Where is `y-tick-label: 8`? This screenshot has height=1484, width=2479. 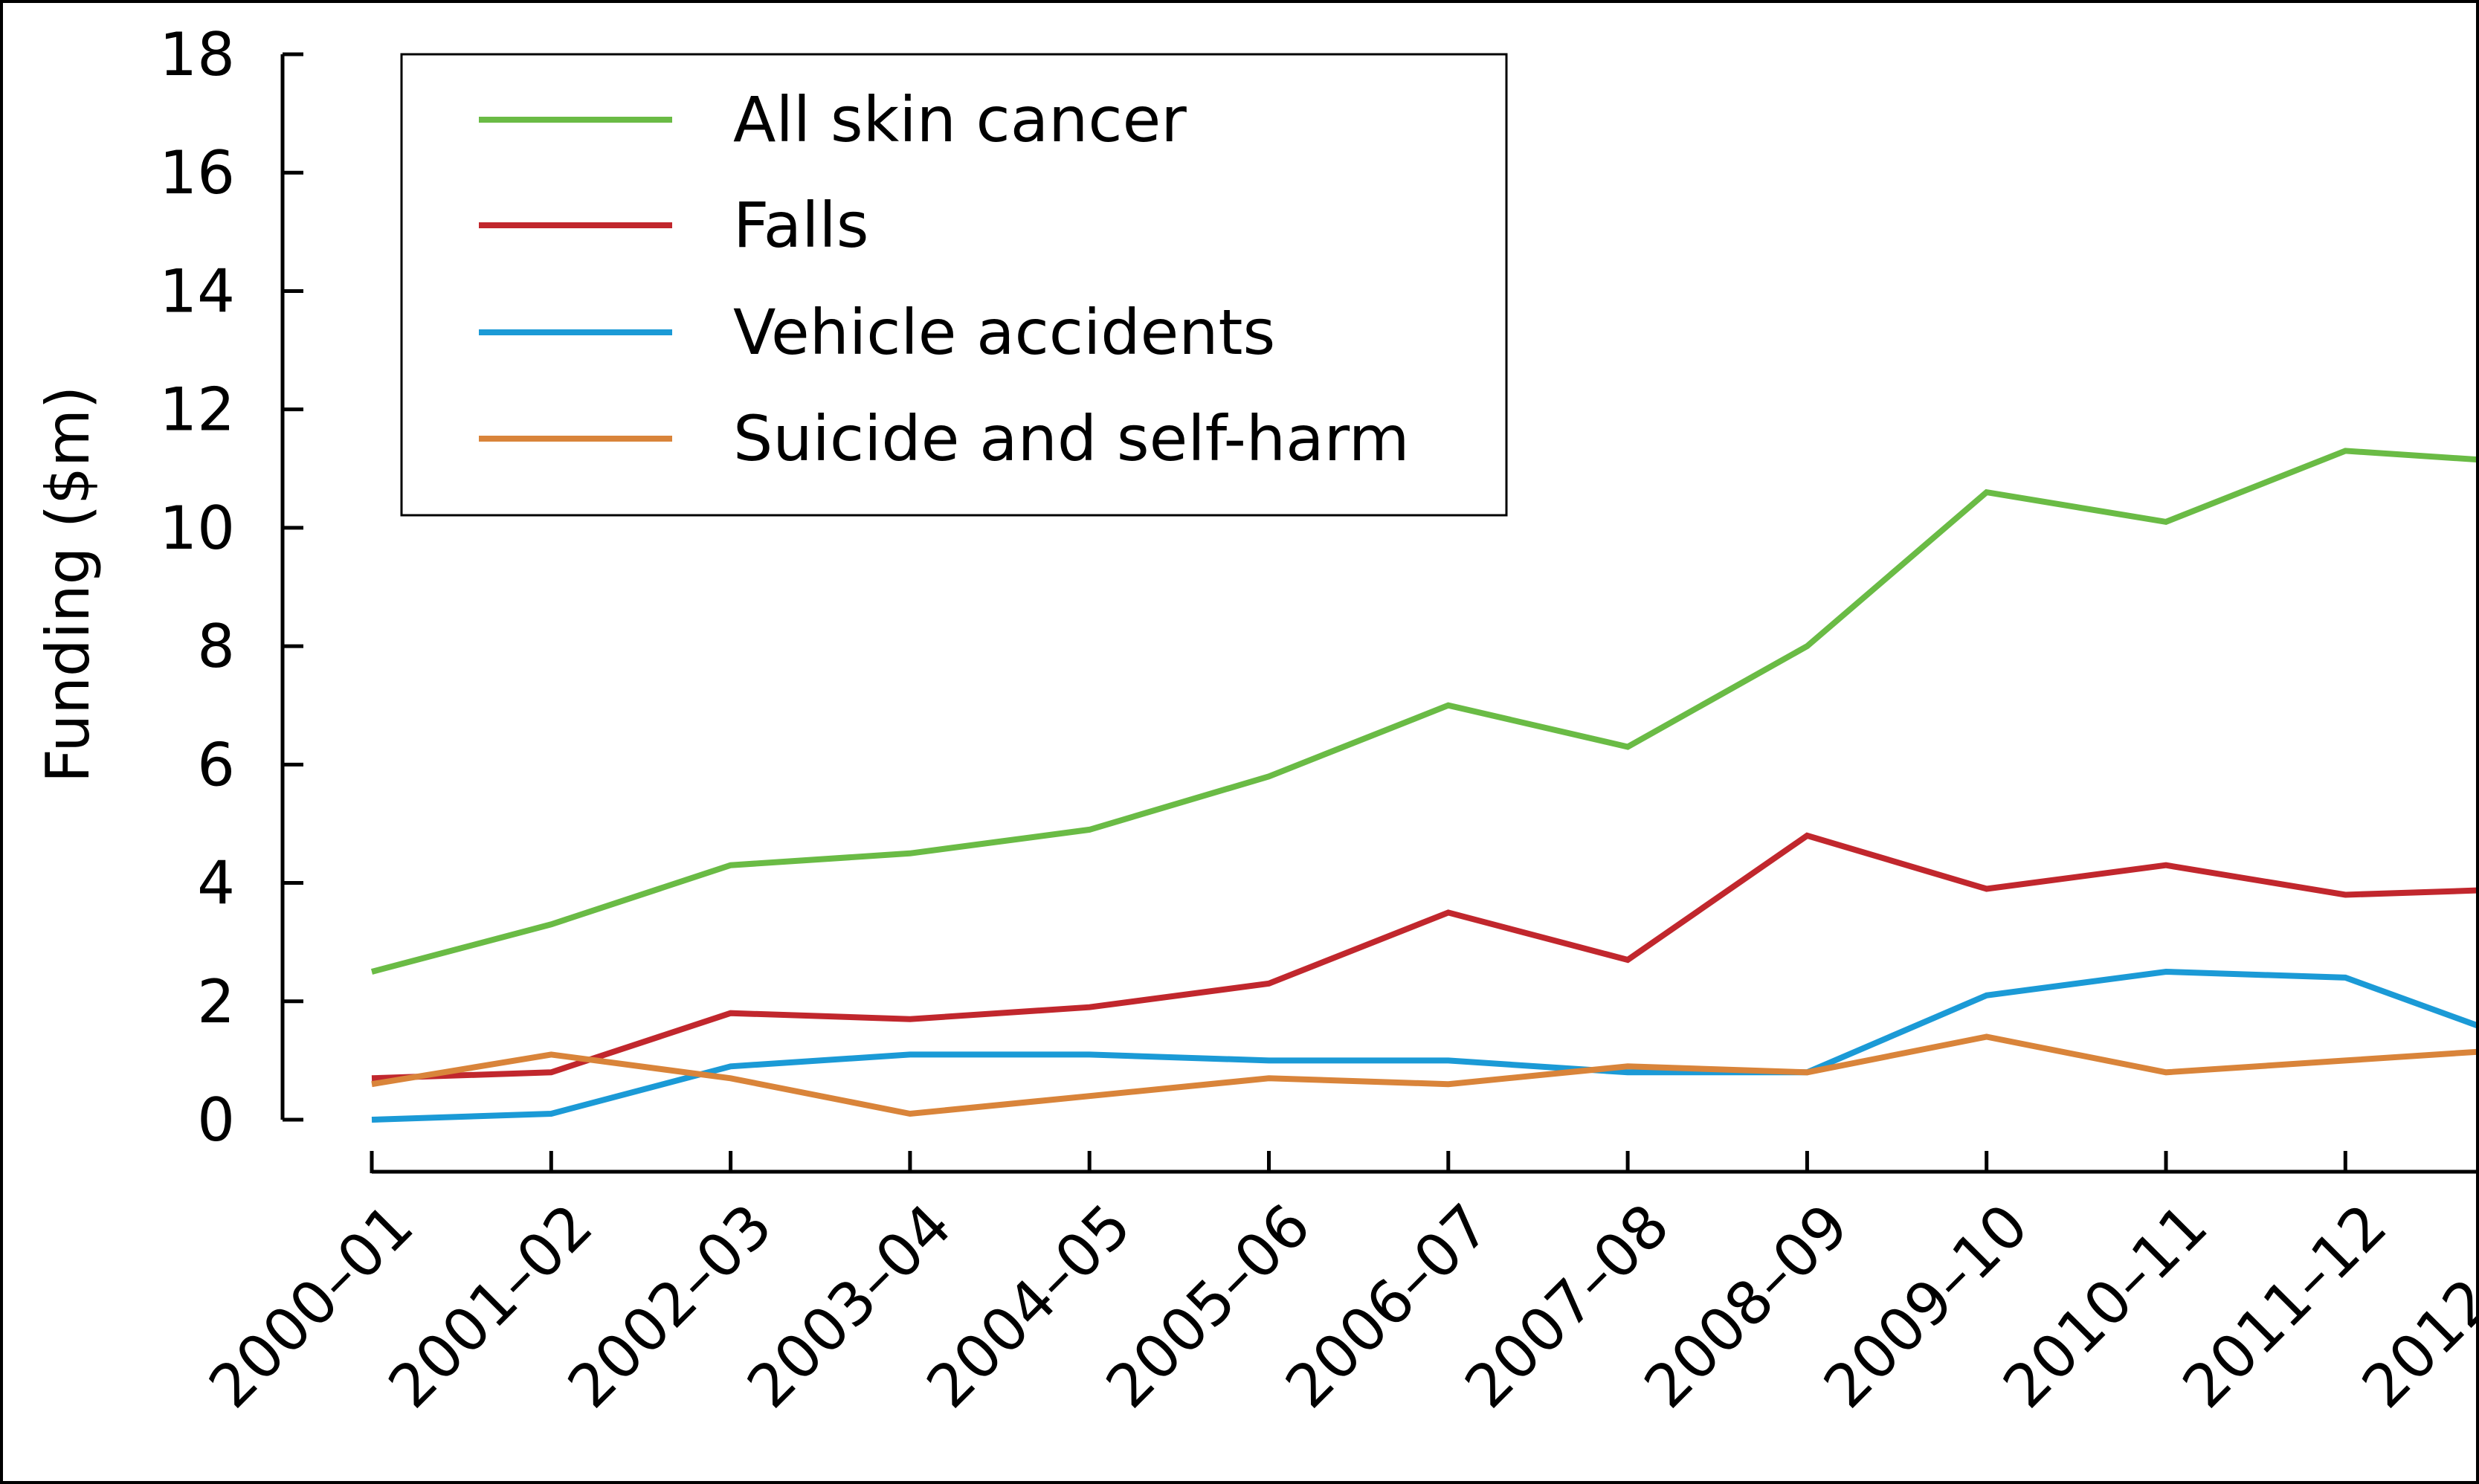 y-tick-label: 8 is located at coordinates (216, 646).